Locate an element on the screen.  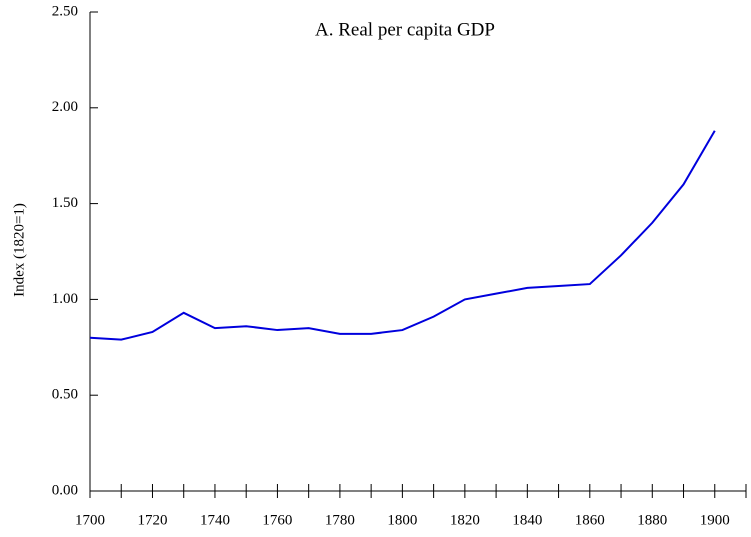
x-tick-label: 1740 is located at coordinates (215, 520).